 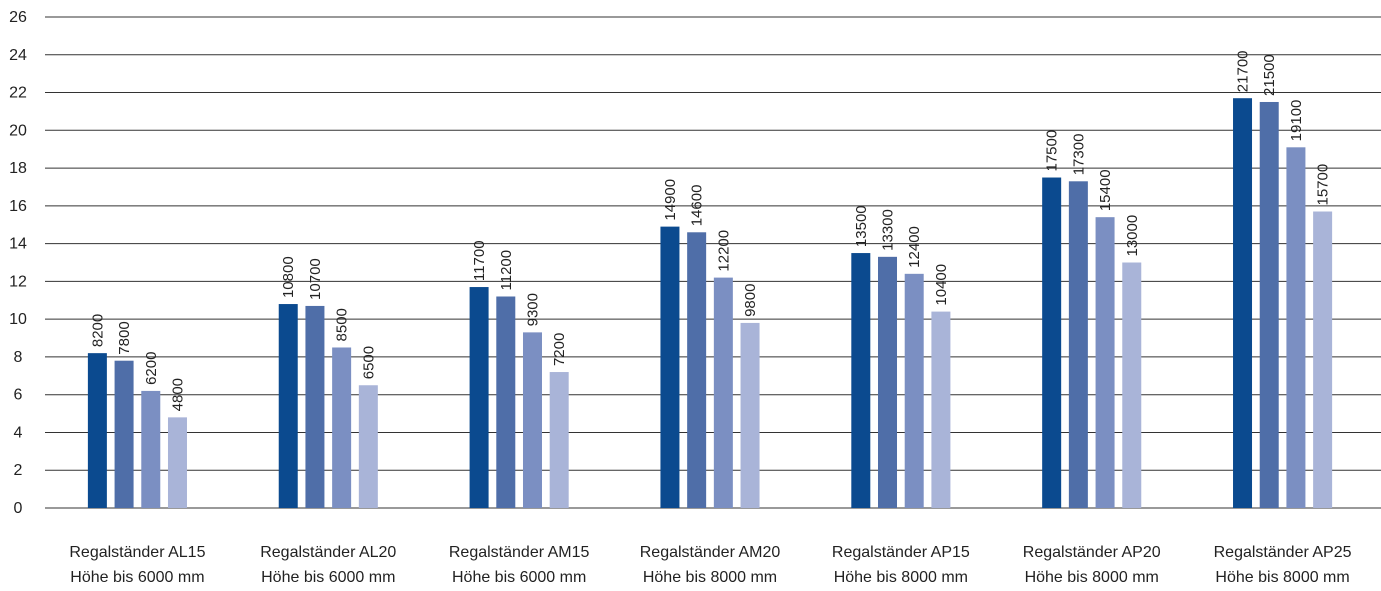 I want to click on data-label: 21700, so click(x=1243, y=71).